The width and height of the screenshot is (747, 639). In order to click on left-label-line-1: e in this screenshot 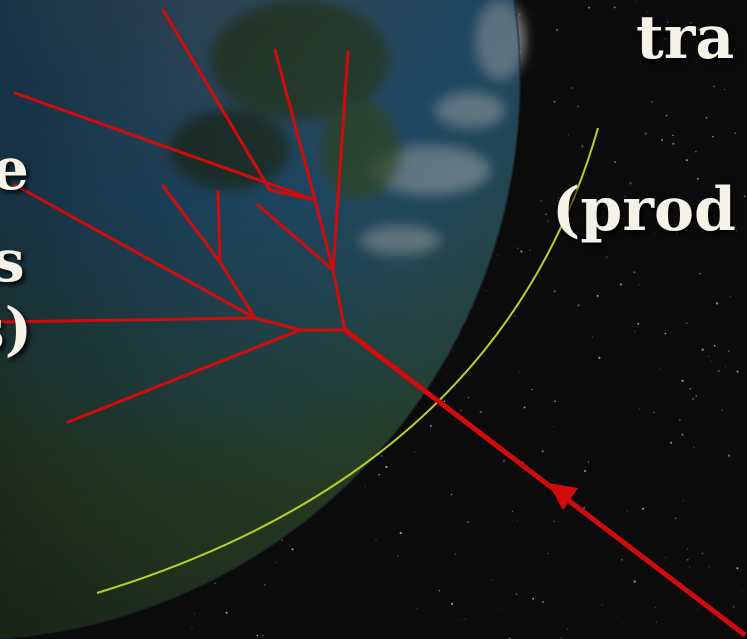, I will do `click(14, 169)`.